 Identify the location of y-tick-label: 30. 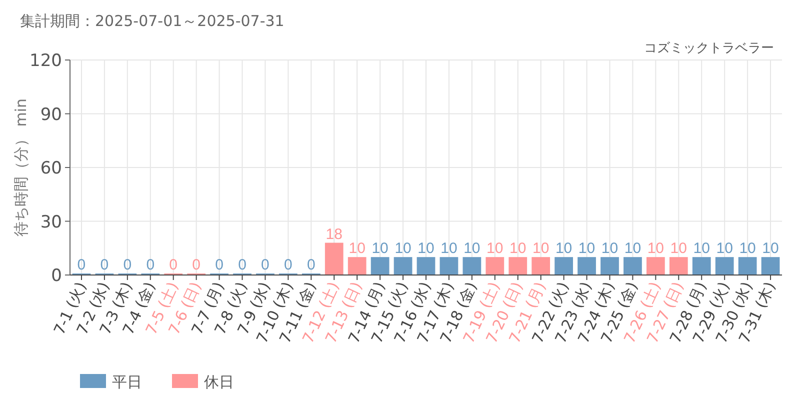
(51, 222).